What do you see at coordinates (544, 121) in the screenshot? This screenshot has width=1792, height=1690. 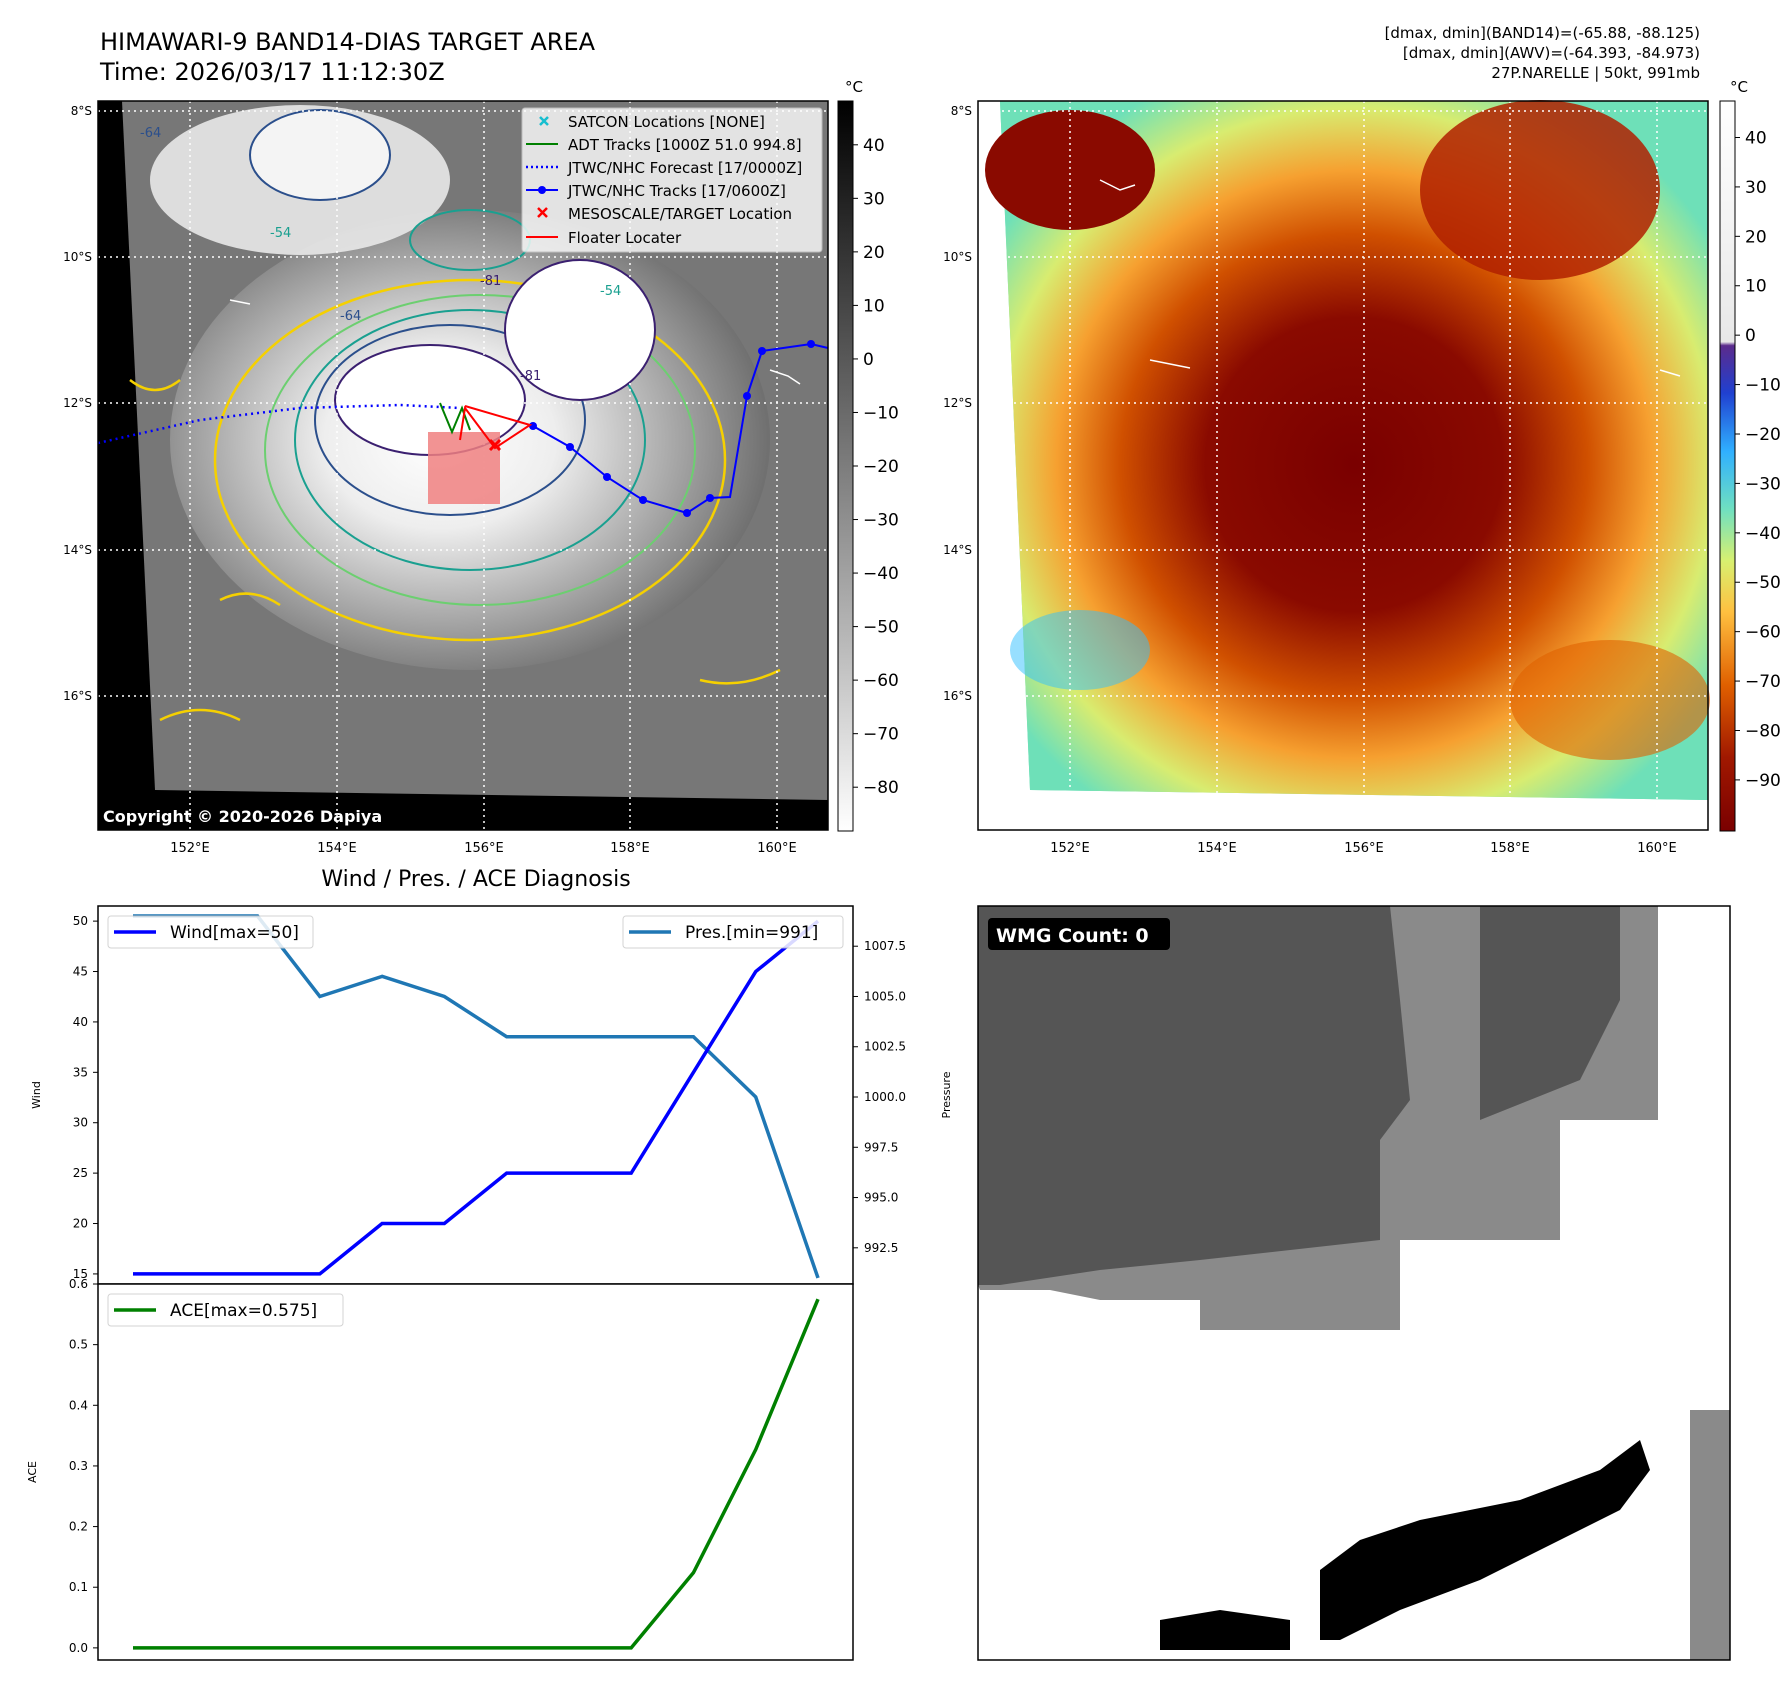 I see `satcon-x-icon` at bounding box center [544, 121].